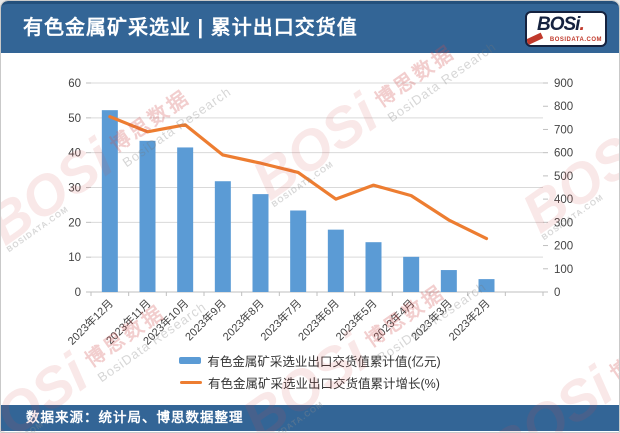 The width and height of the screenshot is (620, 433). What do you see at coordinates (557, 293) in the screenshot?
I see `right-axis-tick-label: 0` at bounding box center [557, 293].